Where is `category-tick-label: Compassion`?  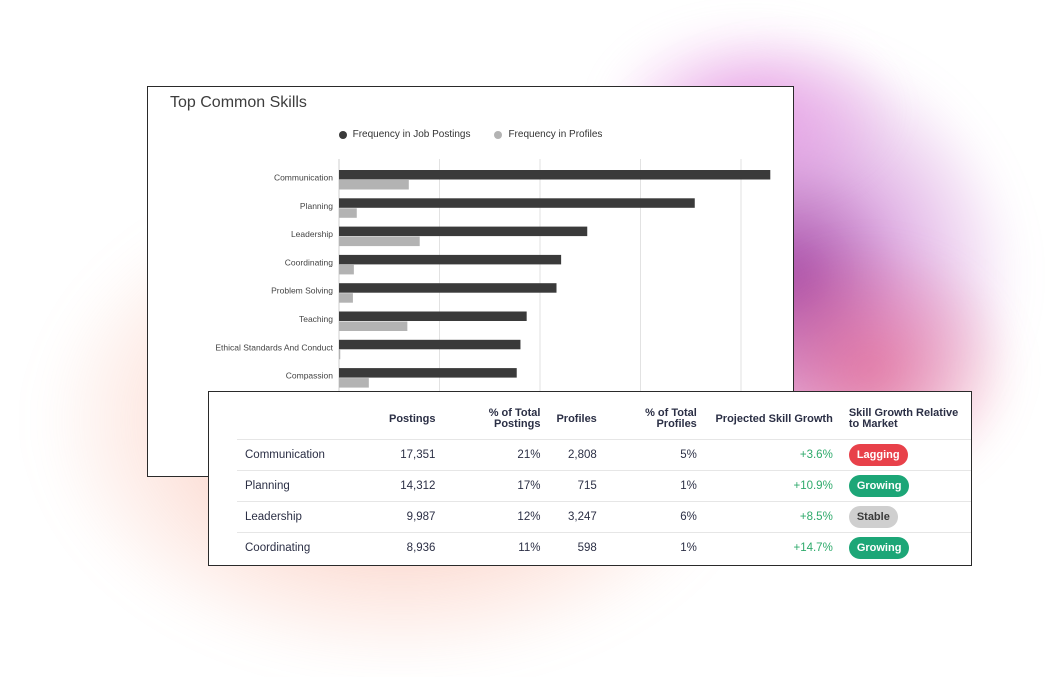 category-tick-label: Compassion is located at coordinates (310, 376).